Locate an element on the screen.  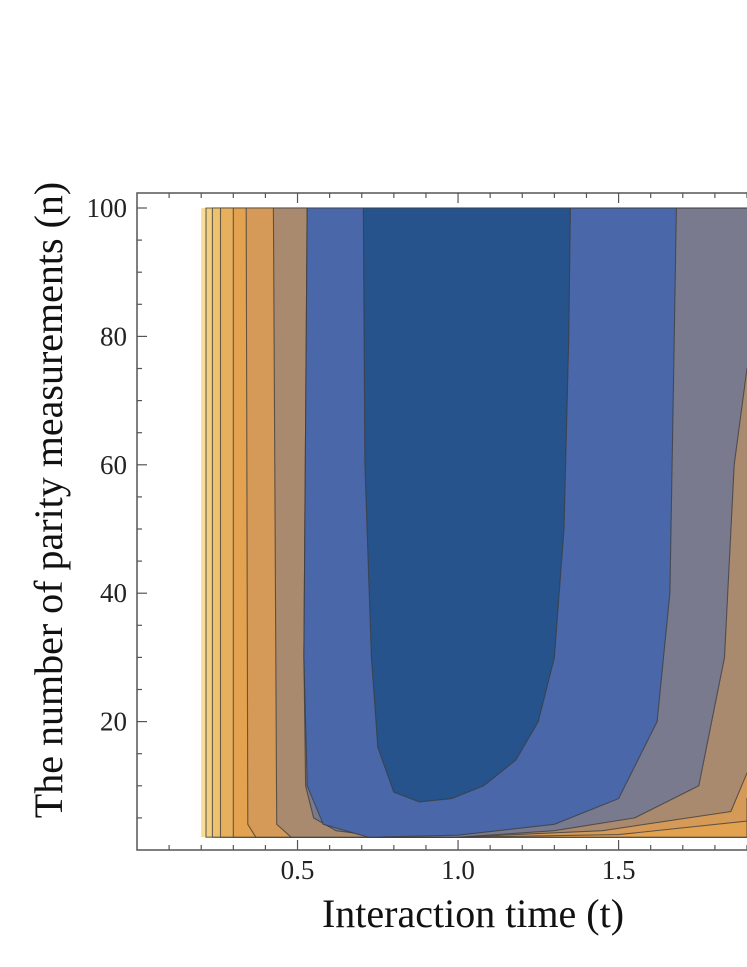
x-tick-label: 1.0 is located at coordinates (458, 870).